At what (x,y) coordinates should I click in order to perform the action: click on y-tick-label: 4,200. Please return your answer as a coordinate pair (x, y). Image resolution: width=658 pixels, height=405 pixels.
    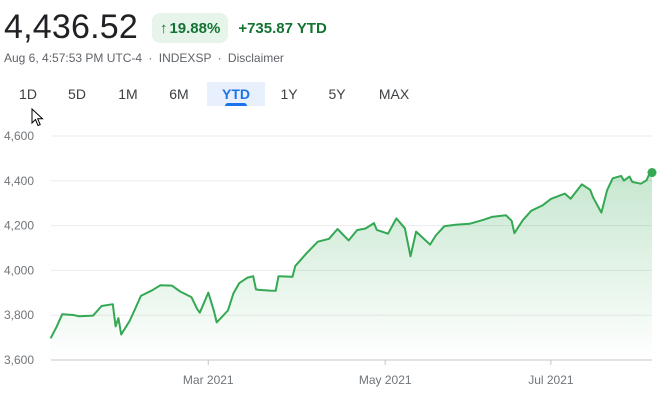
    Looking at the image, I should click on (19, 226).